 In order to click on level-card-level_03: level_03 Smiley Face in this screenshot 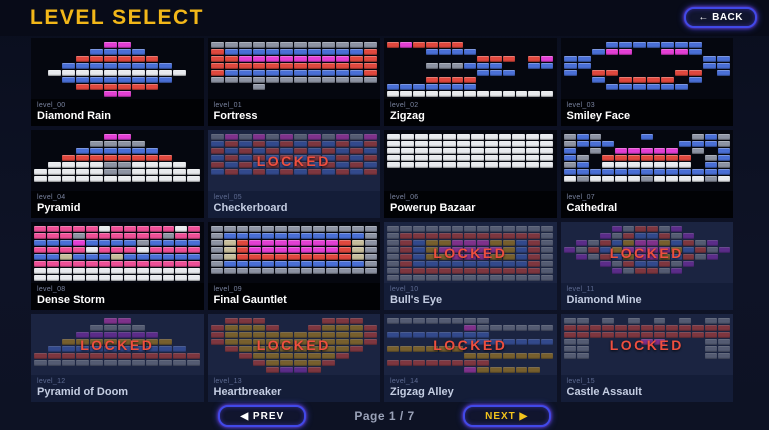, I will do `click(646, 82)`.